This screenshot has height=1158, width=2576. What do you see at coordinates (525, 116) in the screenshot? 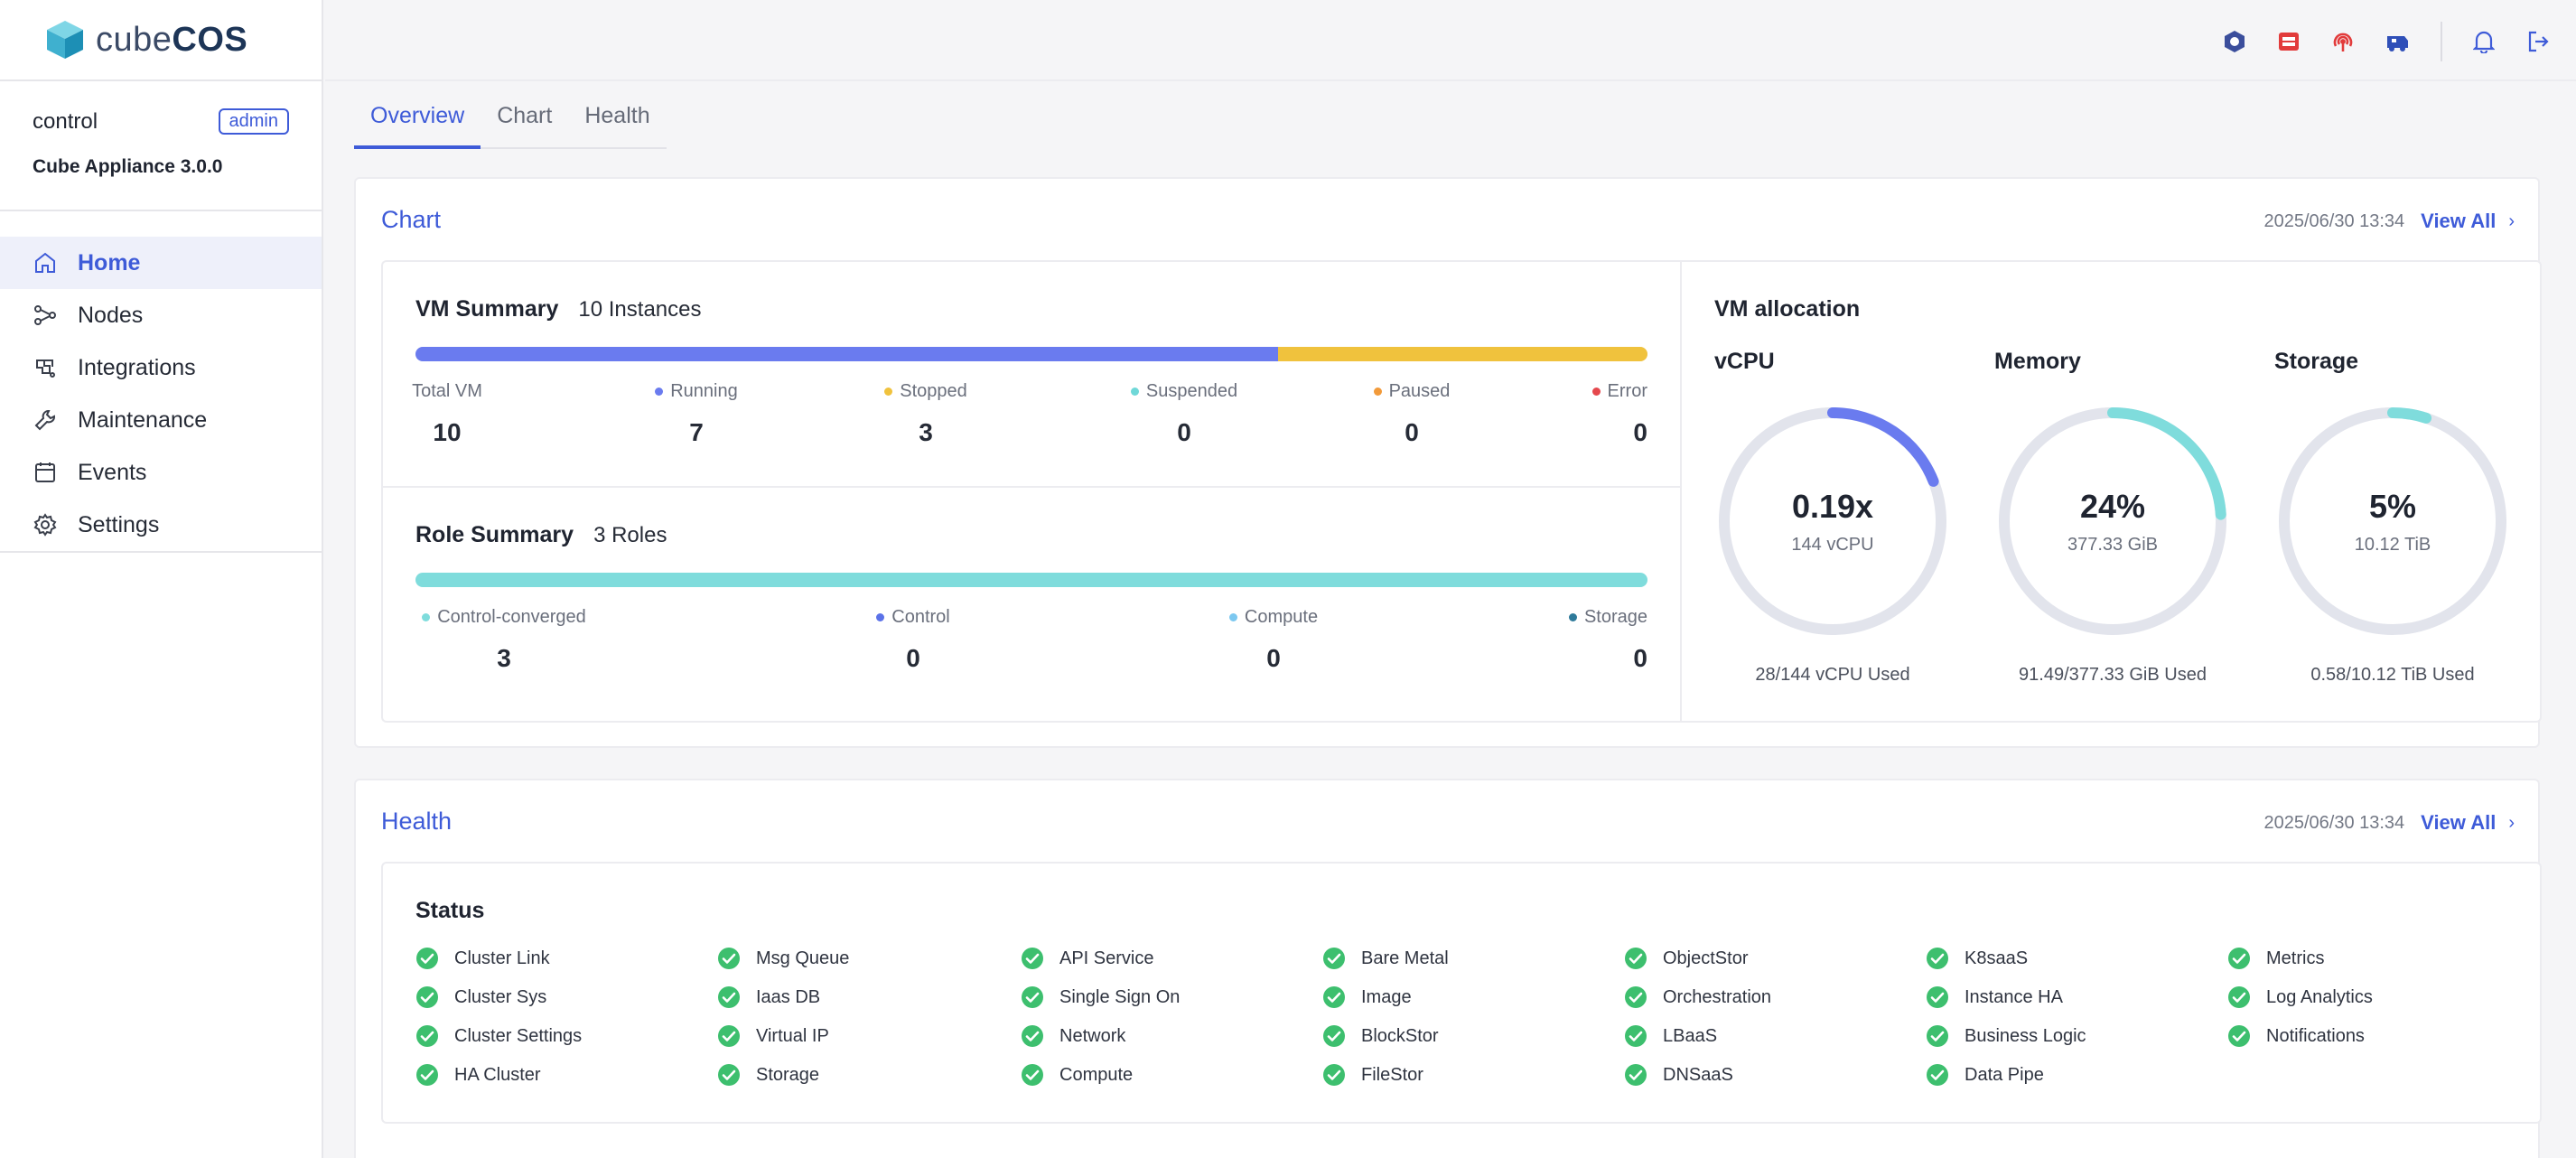
I see `tab-chart: Chart` at bounding box center [525, 116].